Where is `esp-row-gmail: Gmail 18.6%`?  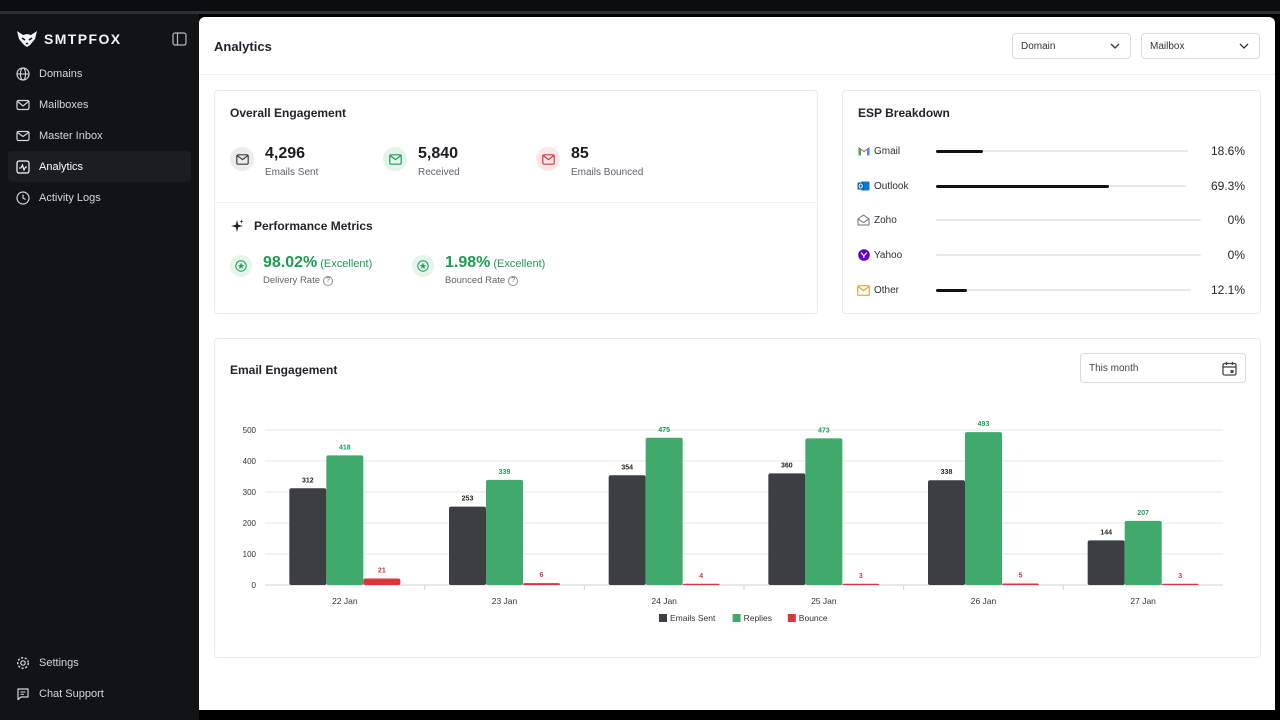
esp-row-gmail: Gmail 18.6% is located at coordinates (1052, 151).